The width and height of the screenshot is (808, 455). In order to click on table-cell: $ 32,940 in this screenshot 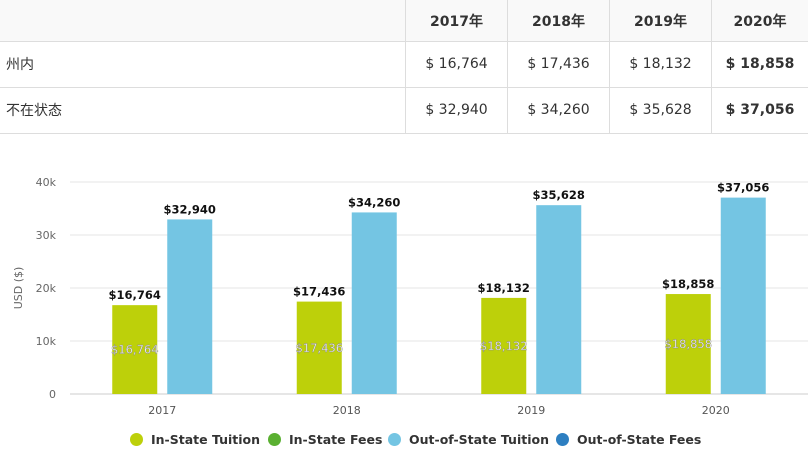, I will do `click(456, 110)`.